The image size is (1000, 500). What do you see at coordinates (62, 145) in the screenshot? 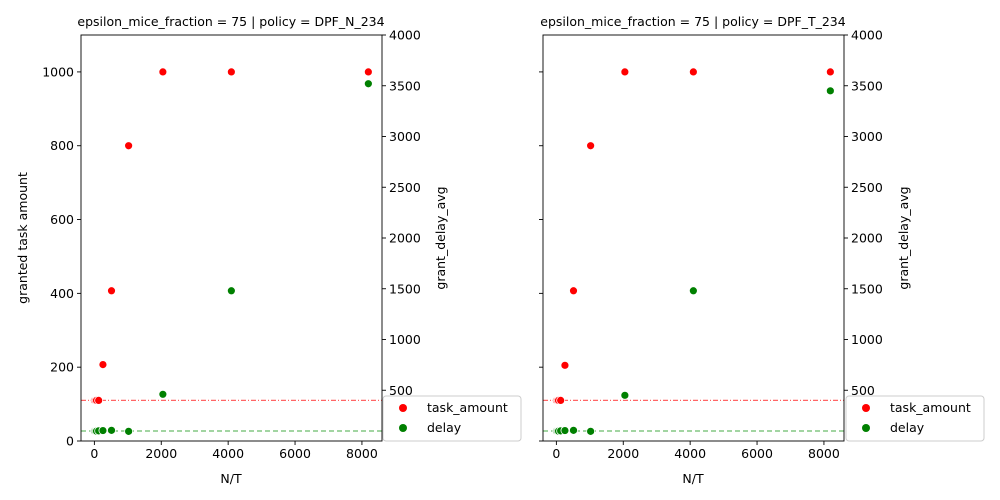
I see `y-tick-label: 800` at bounding box center [62, 145].